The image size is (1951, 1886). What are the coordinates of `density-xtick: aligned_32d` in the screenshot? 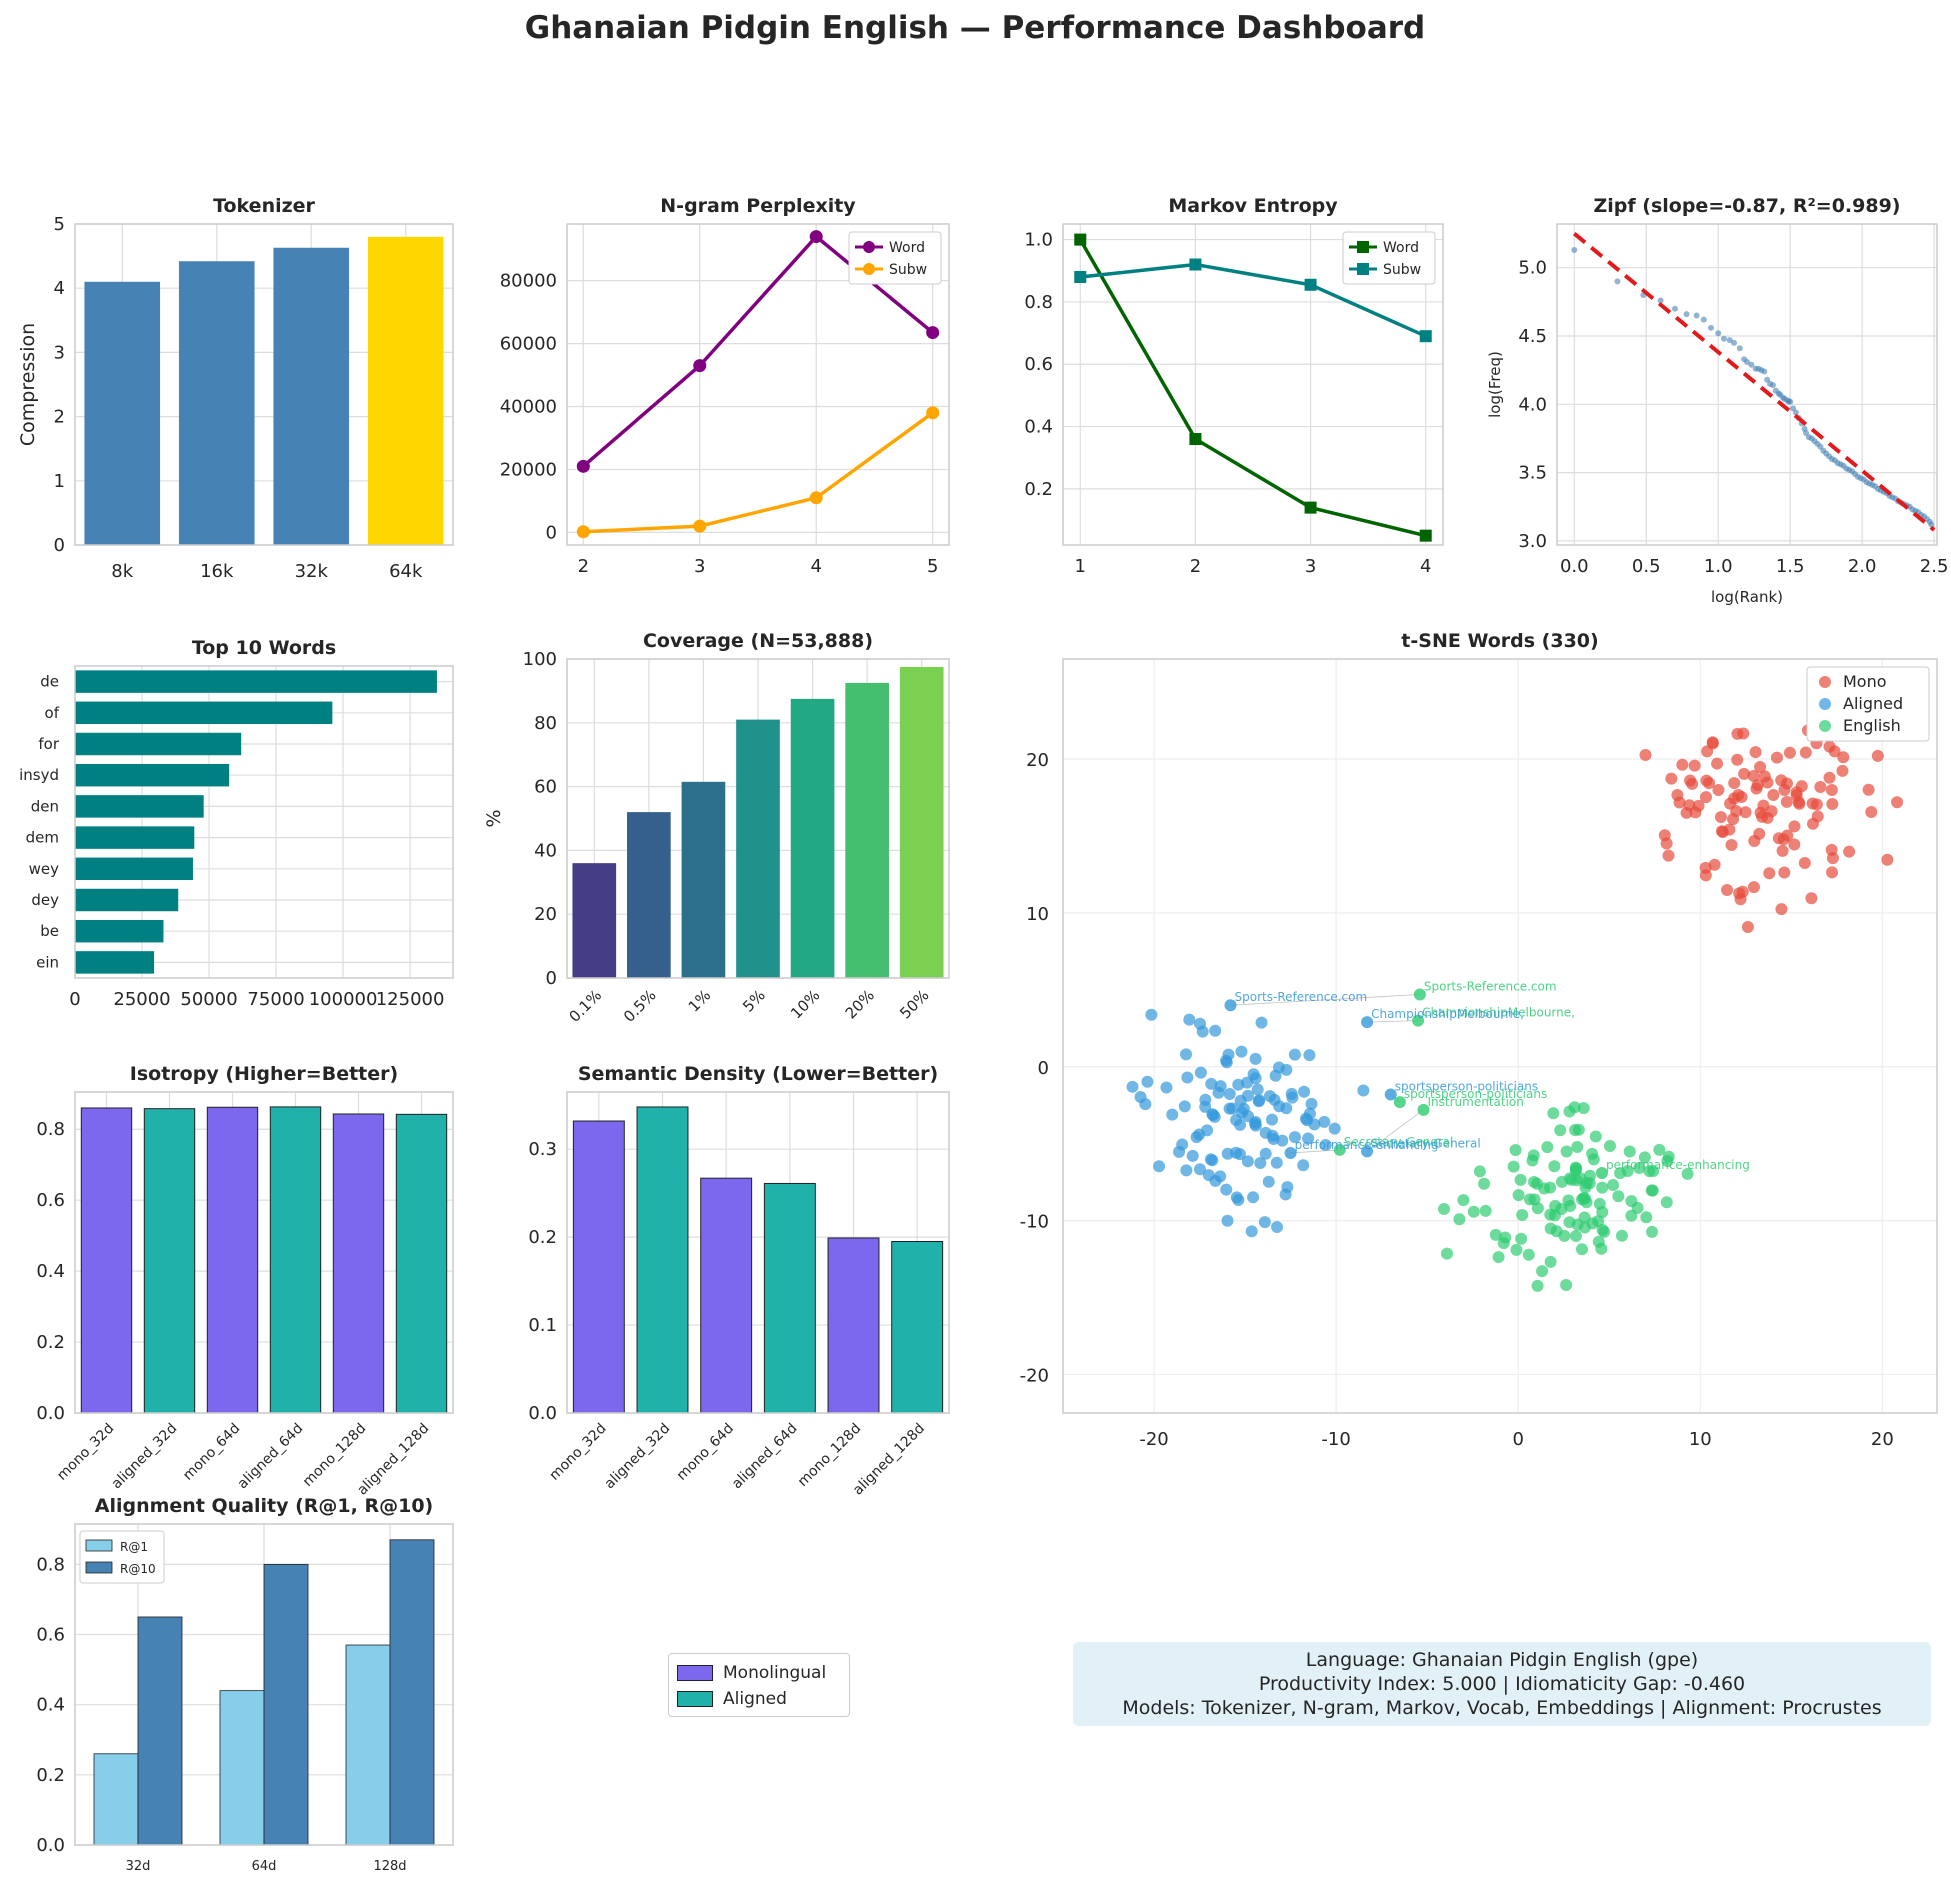 It's located at (638, 1457).